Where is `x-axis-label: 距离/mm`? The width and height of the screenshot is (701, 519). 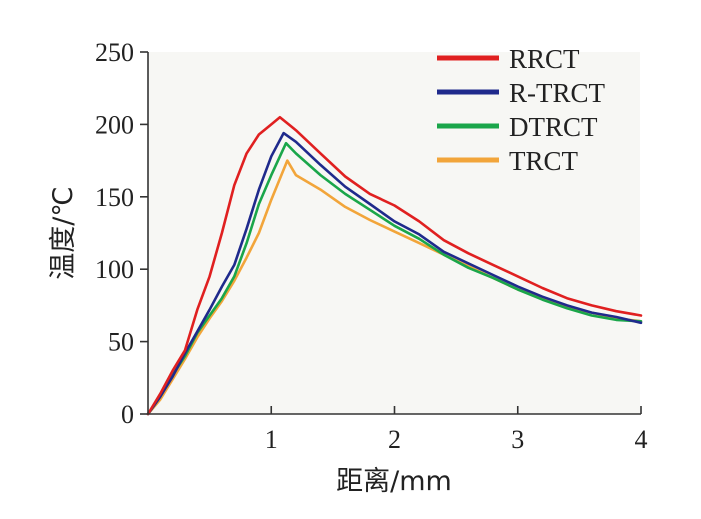 x-axis-label: 距离/mm is located at coordinates (394, 481).